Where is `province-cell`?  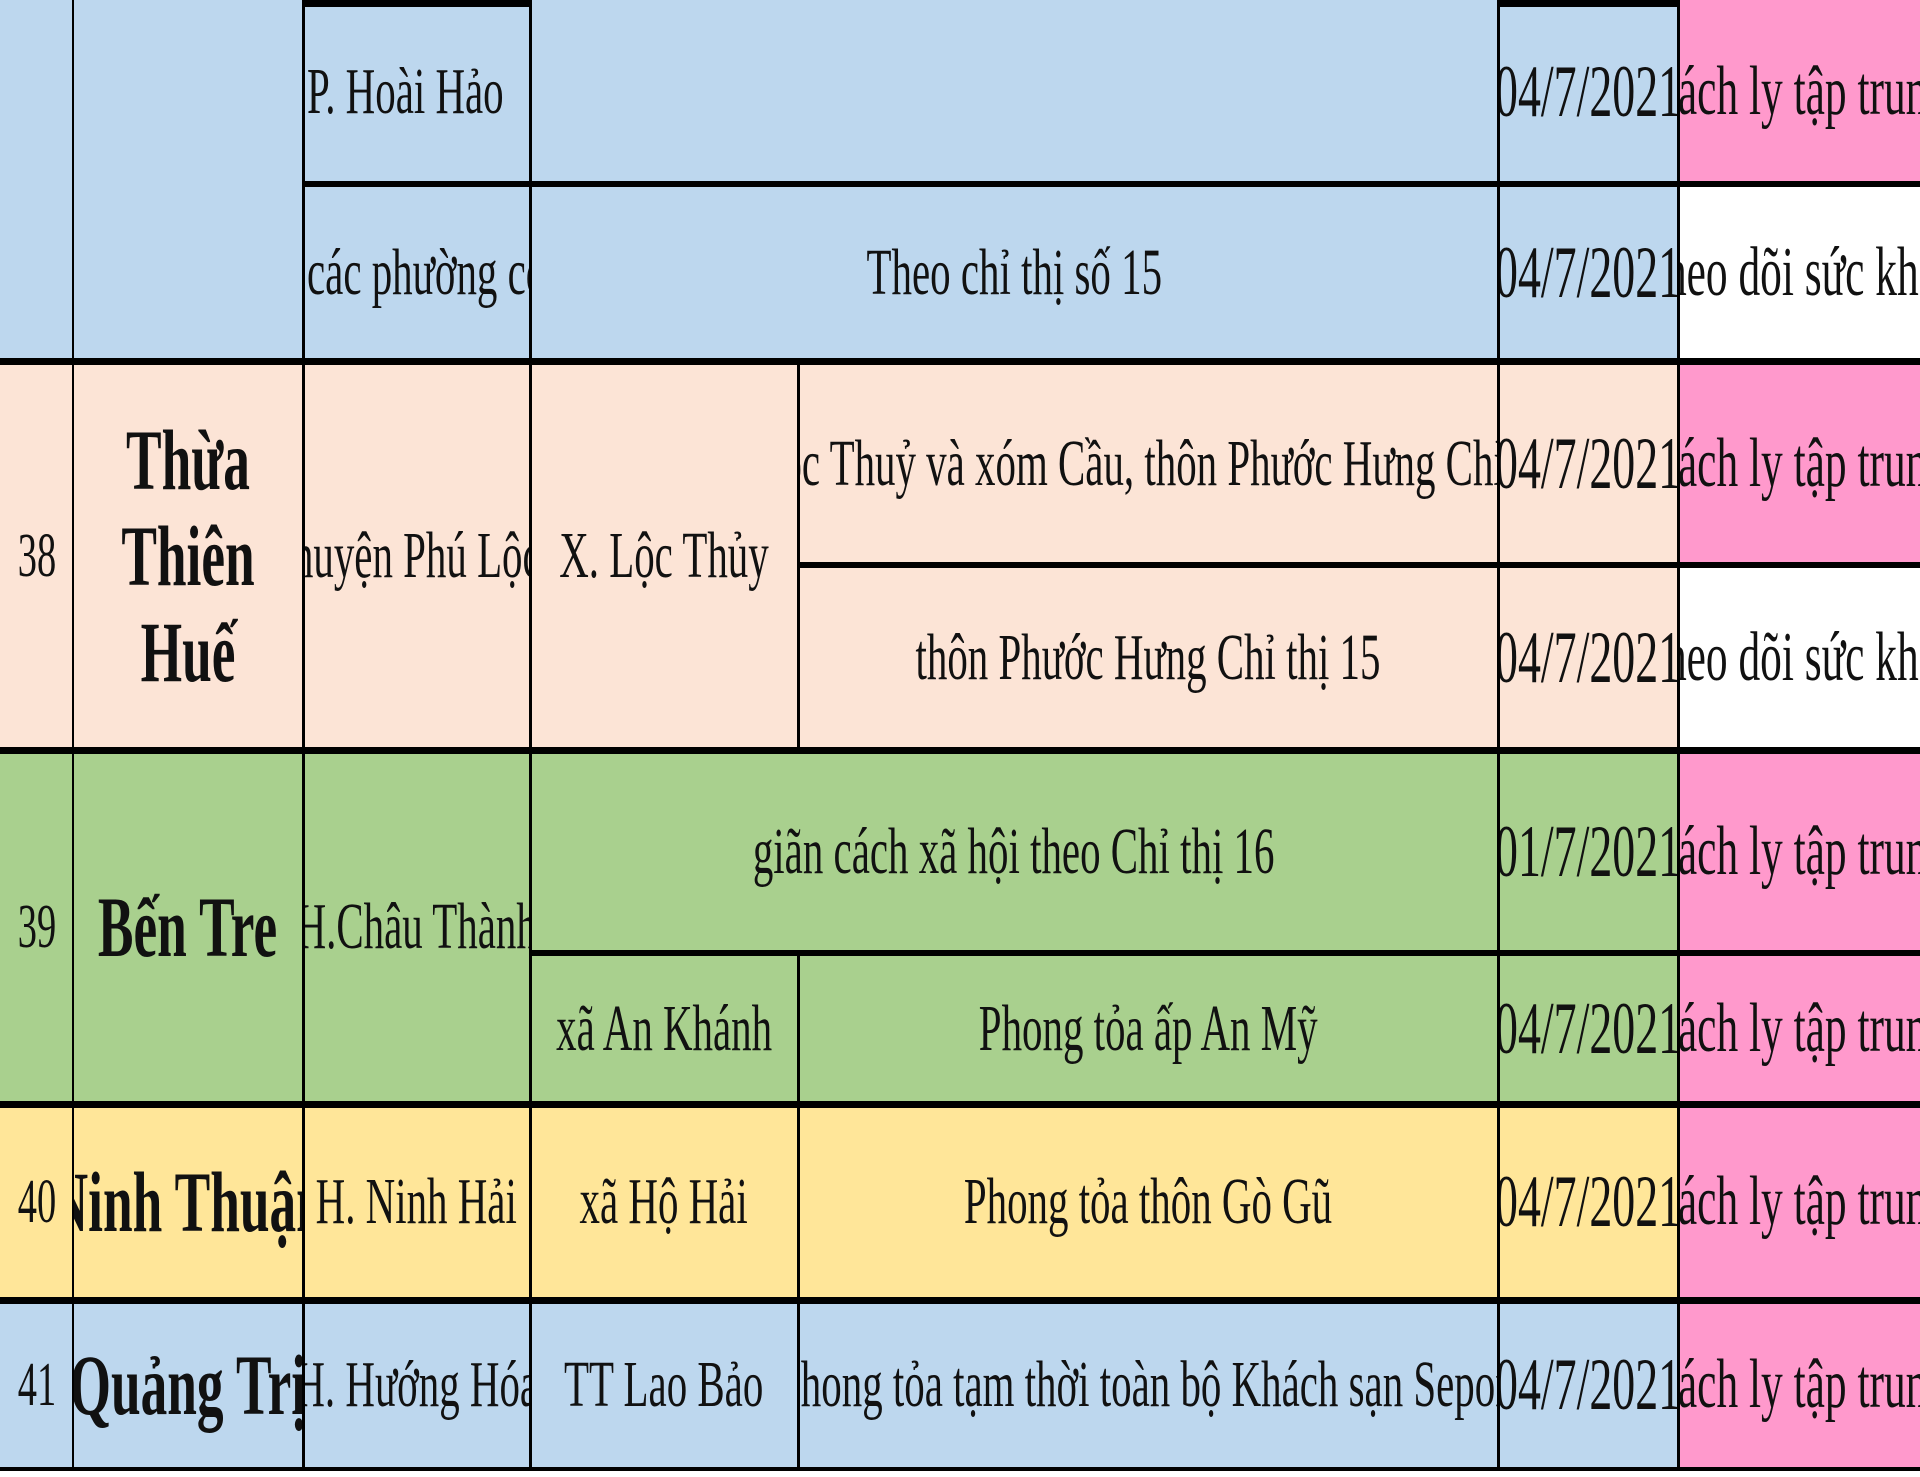 province-cell is located at coordinates (188, 181).